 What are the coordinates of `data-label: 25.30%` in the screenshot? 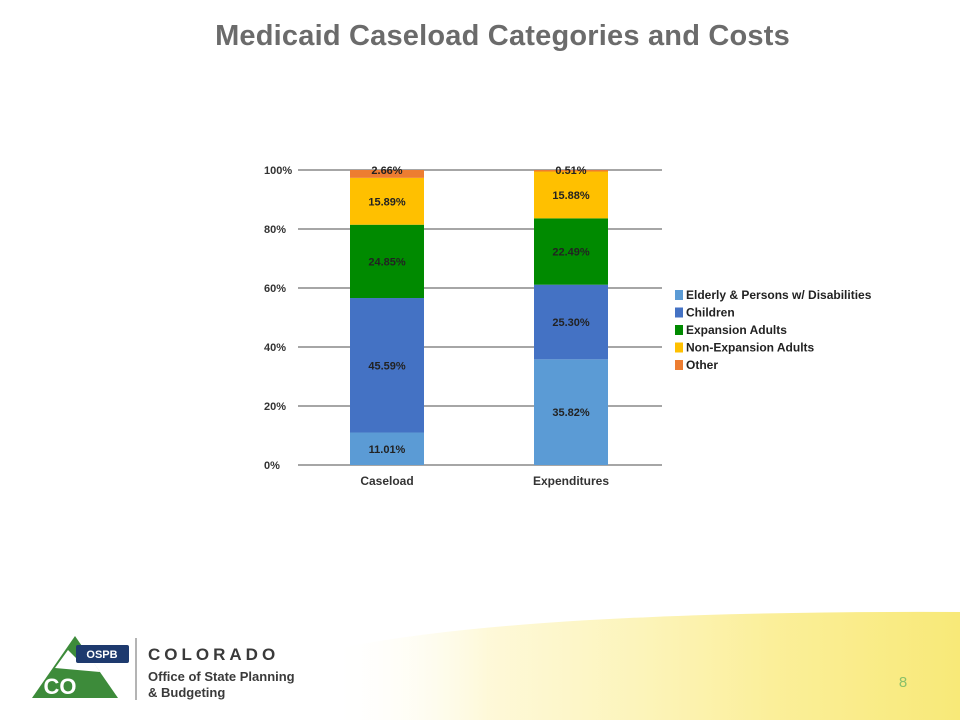 It's located at (571, 323).